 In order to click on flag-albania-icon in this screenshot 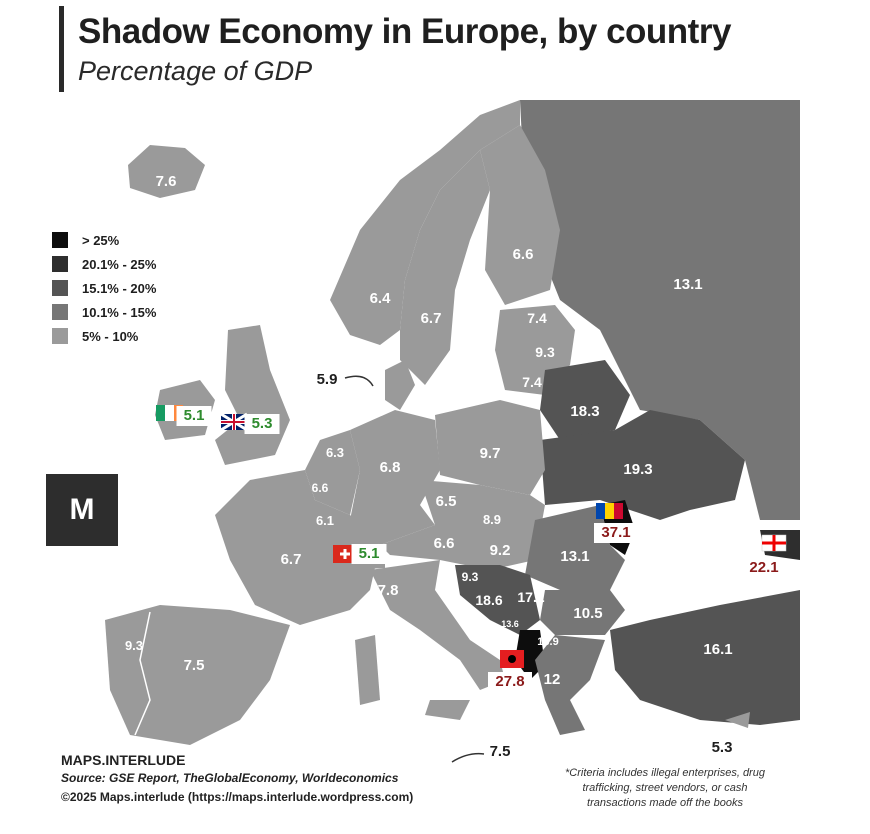, I will do `click(512, 659)`.